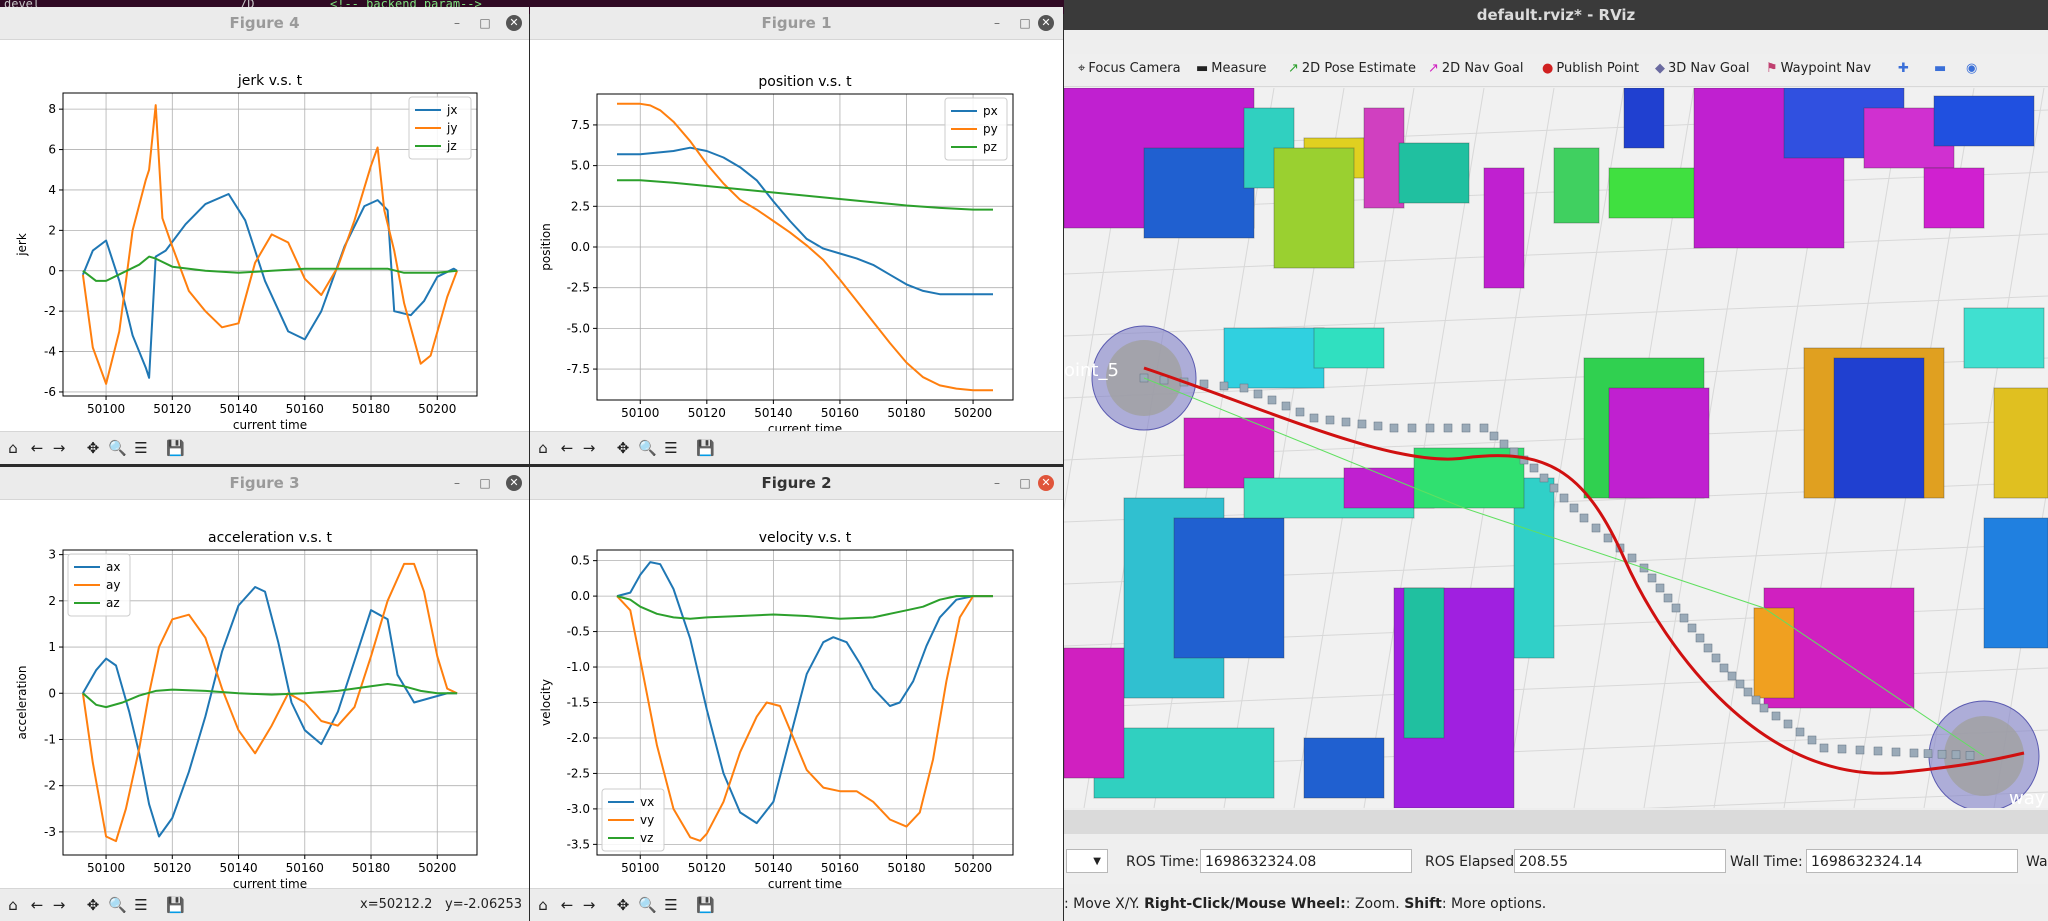 This screenshot has height=921, width=2048. Describe the element at coordinates (1620, 861) in the screenshot. I see `ros-elapsed-field: 208.55` at that location.